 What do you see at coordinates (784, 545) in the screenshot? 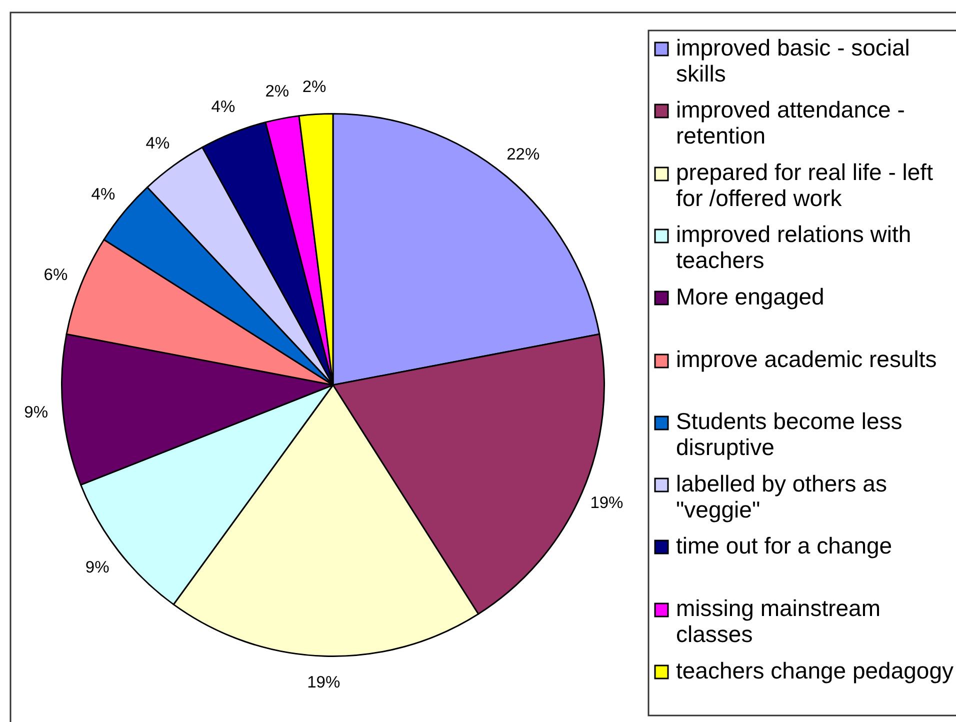
I see `legend-label: time out for a change` at bounding box center [784, 545].